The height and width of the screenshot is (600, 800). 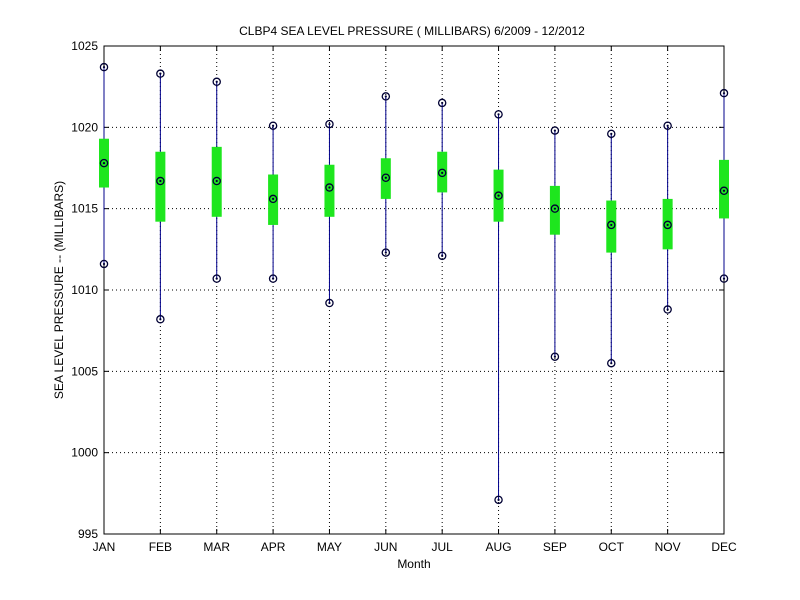 I want to click on box-group-dec, so click(x=724, y=185).